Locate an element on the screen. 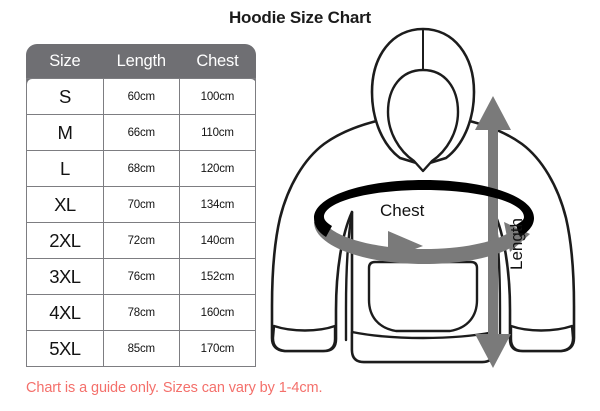 The image size is (600, 411). chest-arrow-icon is located at coordinates (422, 239).